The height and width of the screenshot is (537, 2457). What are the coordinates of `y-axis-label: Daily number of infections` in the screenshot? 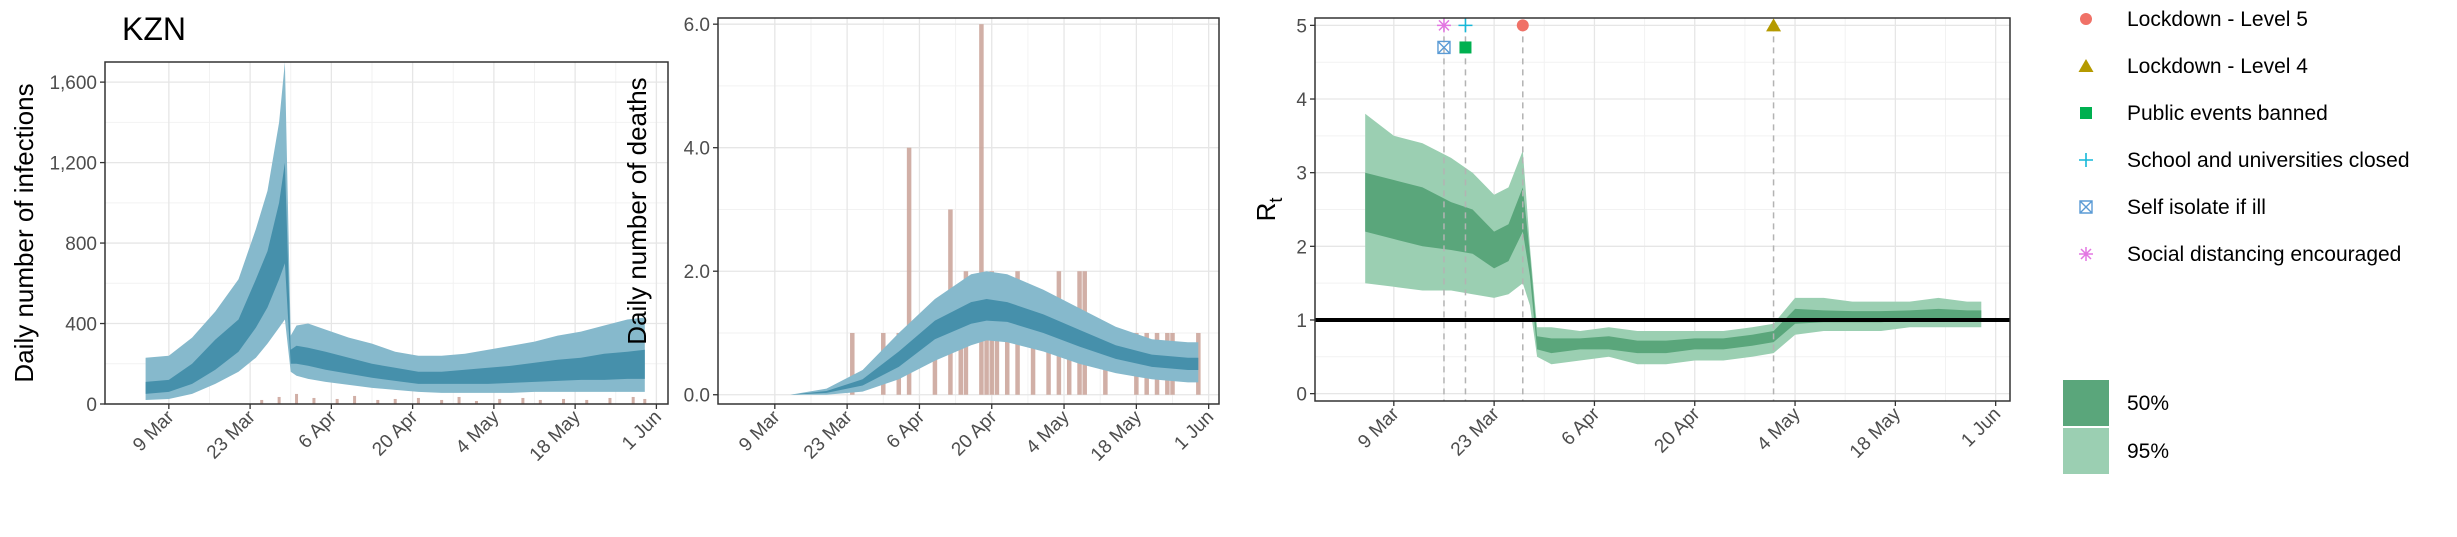 It's located at (24, 232).